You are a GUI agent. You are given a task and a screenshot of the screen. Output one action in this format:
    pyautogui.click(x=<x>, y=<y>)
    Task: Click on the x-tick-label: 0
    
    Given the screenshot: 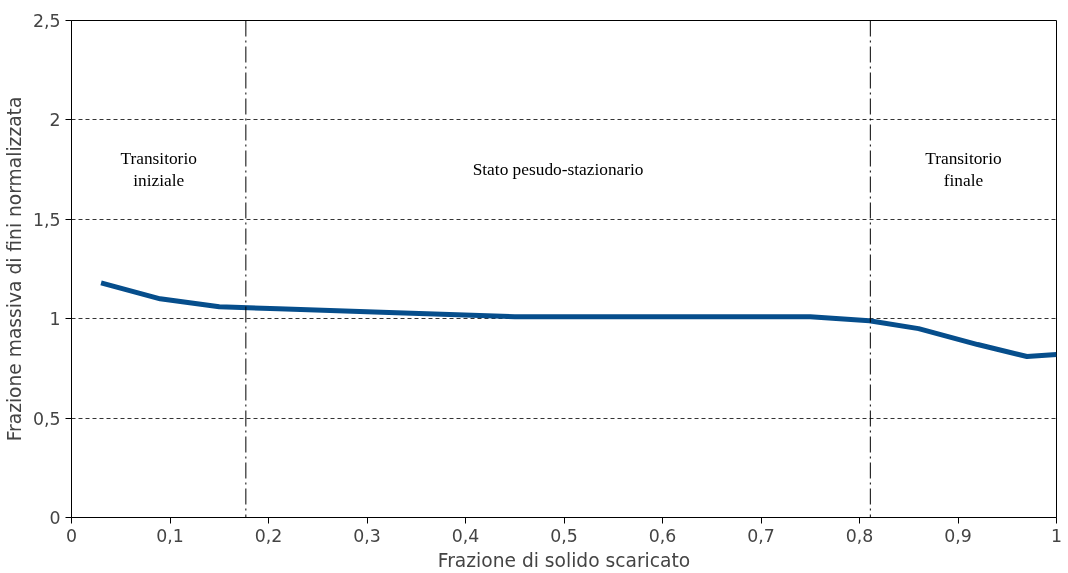 What is the action you would take?
    pyautogui.click(x=71, y=535)
    